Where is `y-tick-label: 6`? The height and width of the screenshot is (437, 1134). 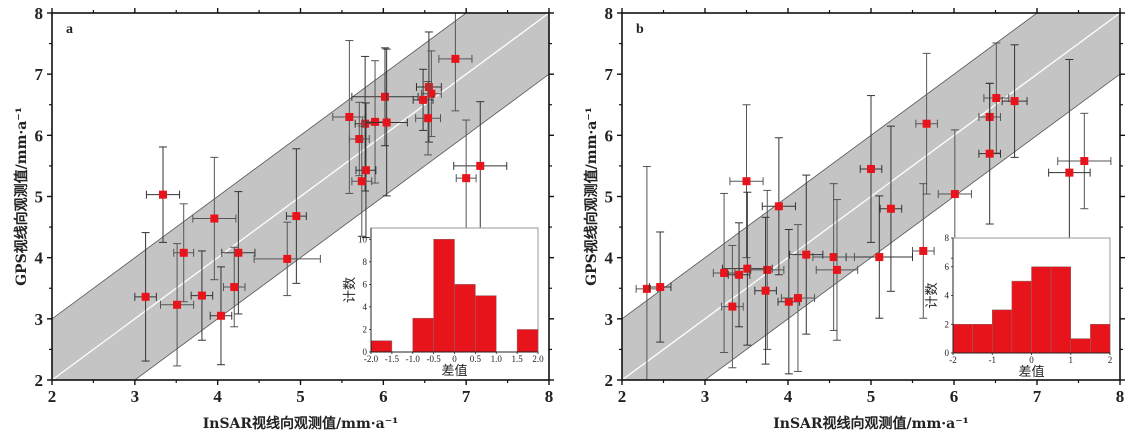
y-tick-label: 6 is located at coordinates (609, 135).